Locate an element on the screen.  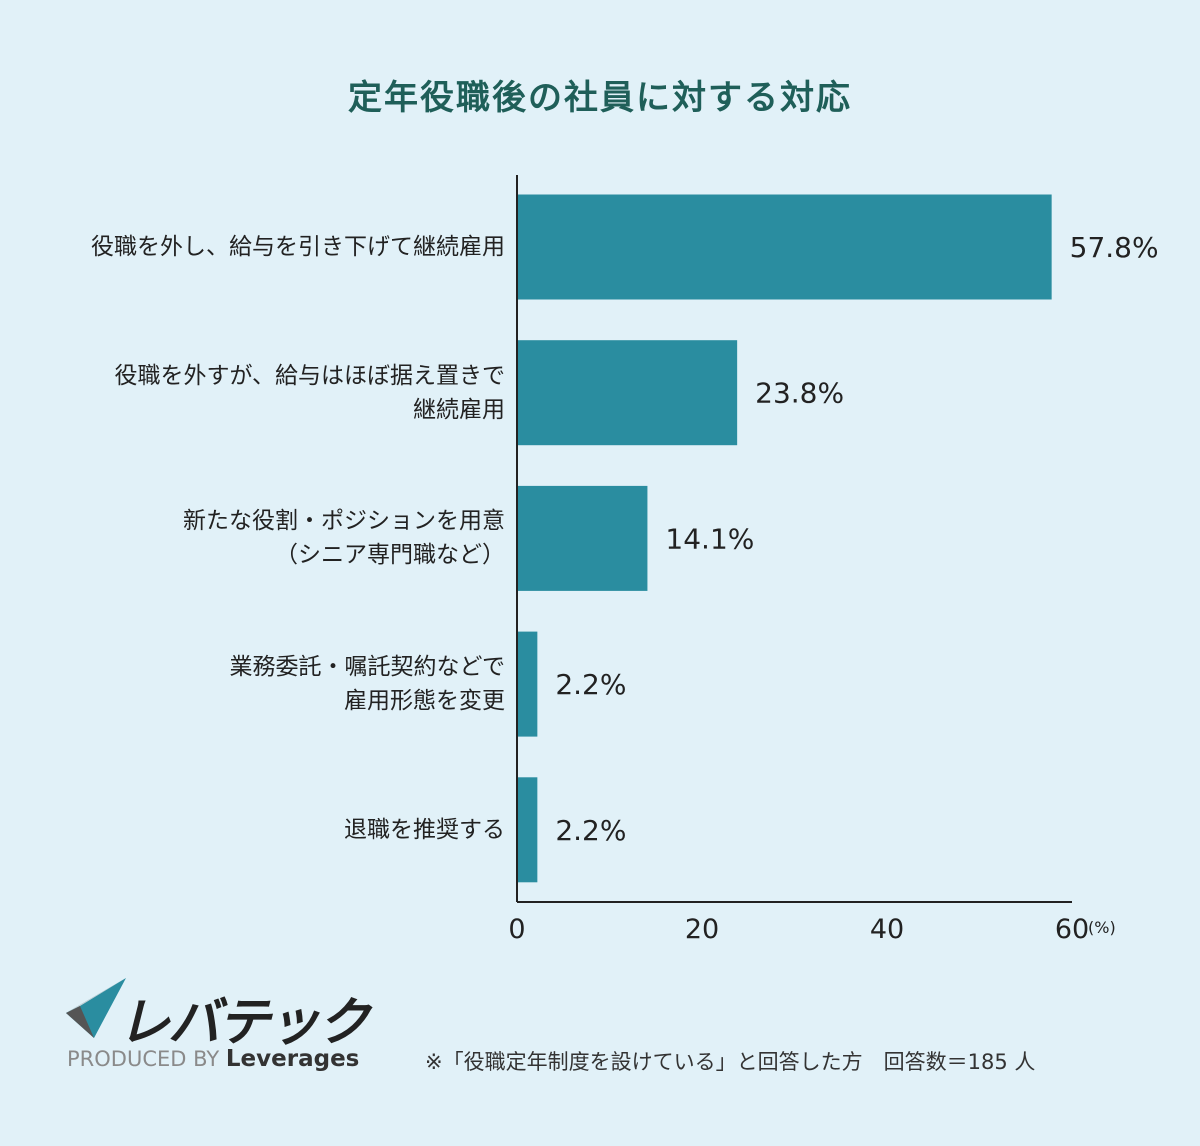
category-label: 役職を外すが、給与はほぼ据え置きで 継続雇用 is located at coordinates (309, 392).